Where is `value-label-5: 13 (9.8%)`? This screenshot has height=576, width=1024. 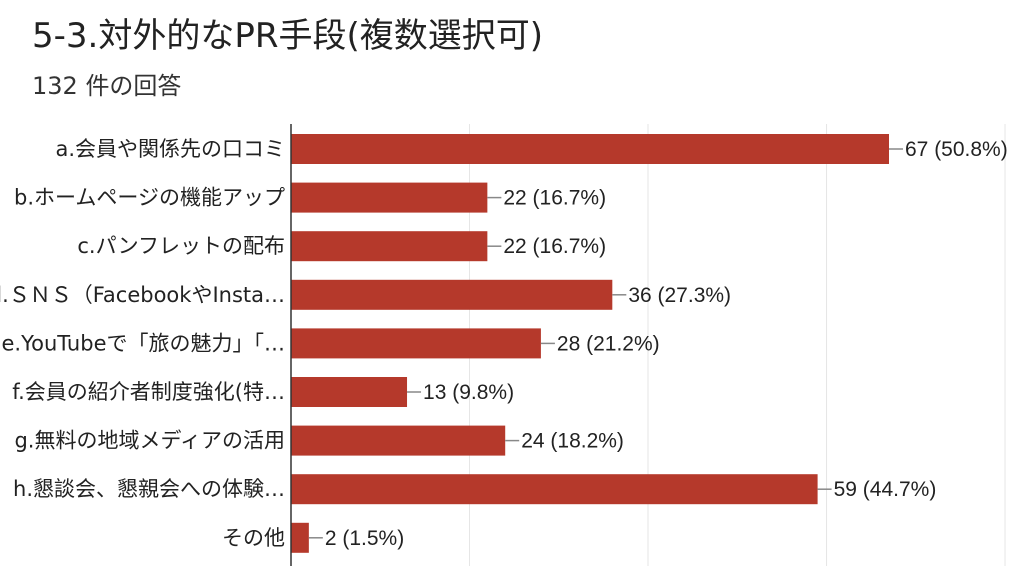
value-label-5: 13 (9.8%) is located at coordinates (468, 392).